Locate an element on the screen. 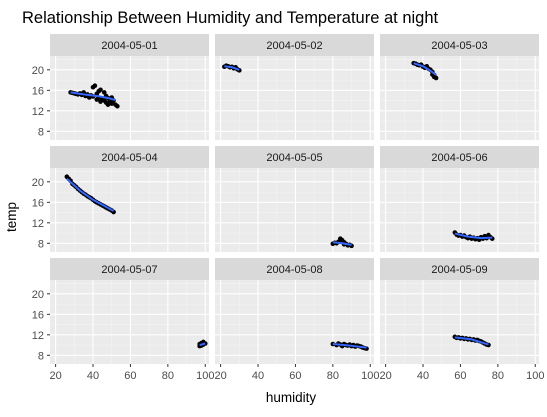  facet-panel-6: 2004-05-06 is located at coordinates (459, 199).